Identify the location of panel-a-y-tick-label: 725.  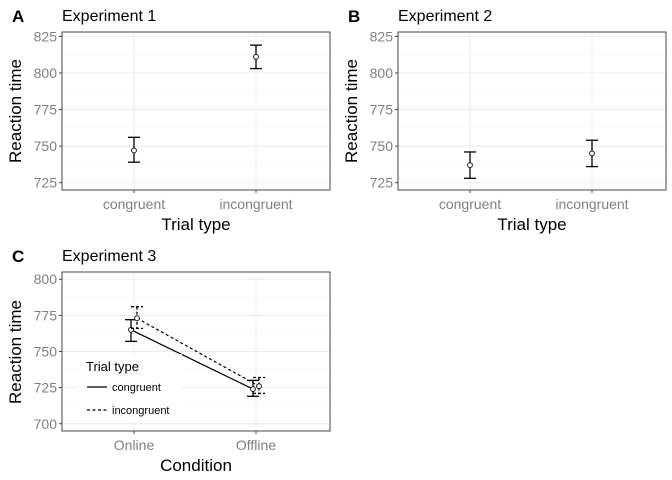
(46, 183).